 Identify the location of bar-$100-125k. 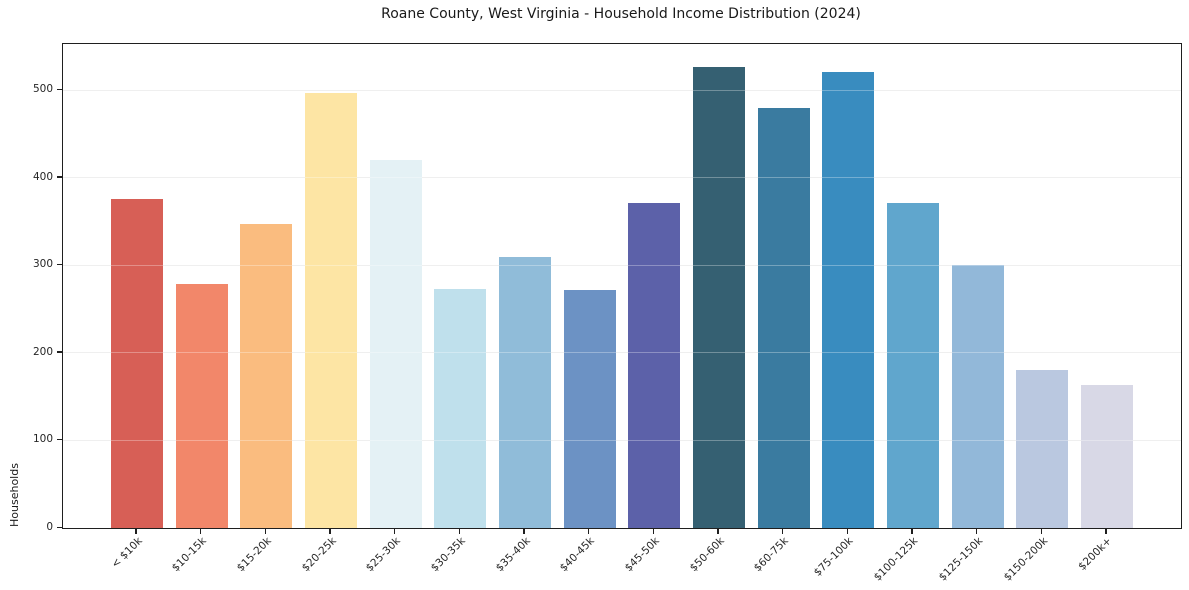
(913, 365).